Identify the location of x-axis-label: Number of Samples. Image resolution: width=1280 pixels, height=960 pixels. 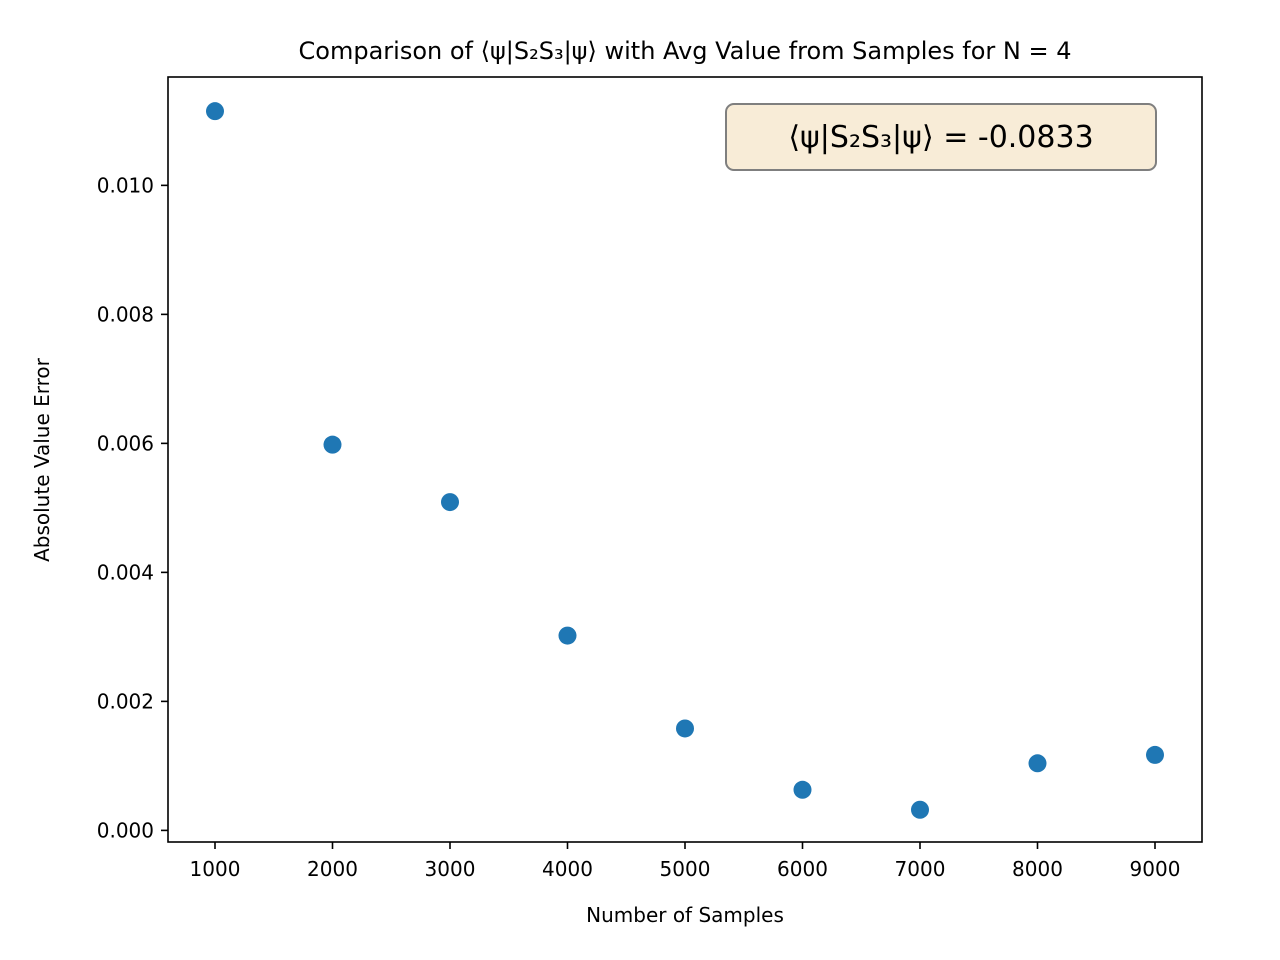
(685, 915).